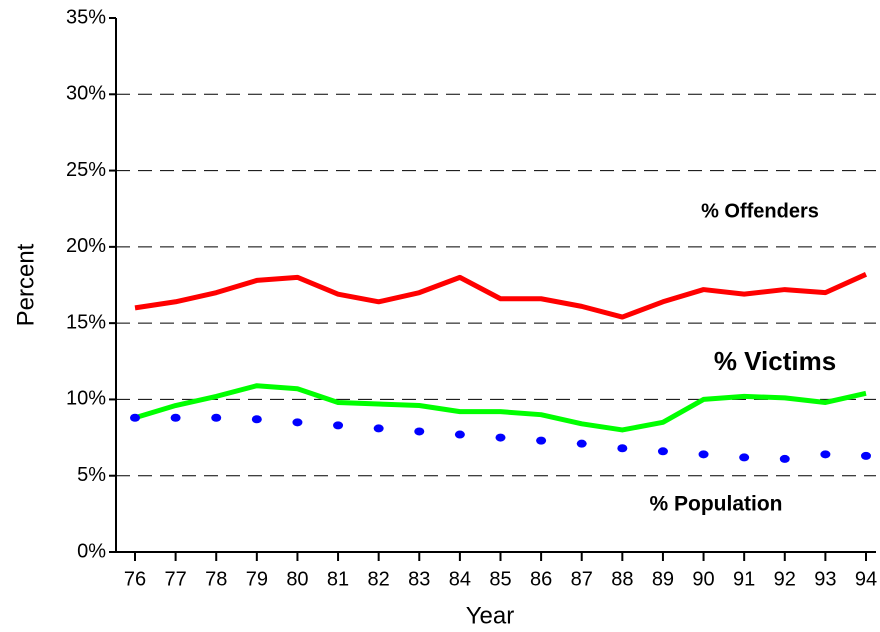  I want to click on y-tick-label: 15%, so click(86, 322).